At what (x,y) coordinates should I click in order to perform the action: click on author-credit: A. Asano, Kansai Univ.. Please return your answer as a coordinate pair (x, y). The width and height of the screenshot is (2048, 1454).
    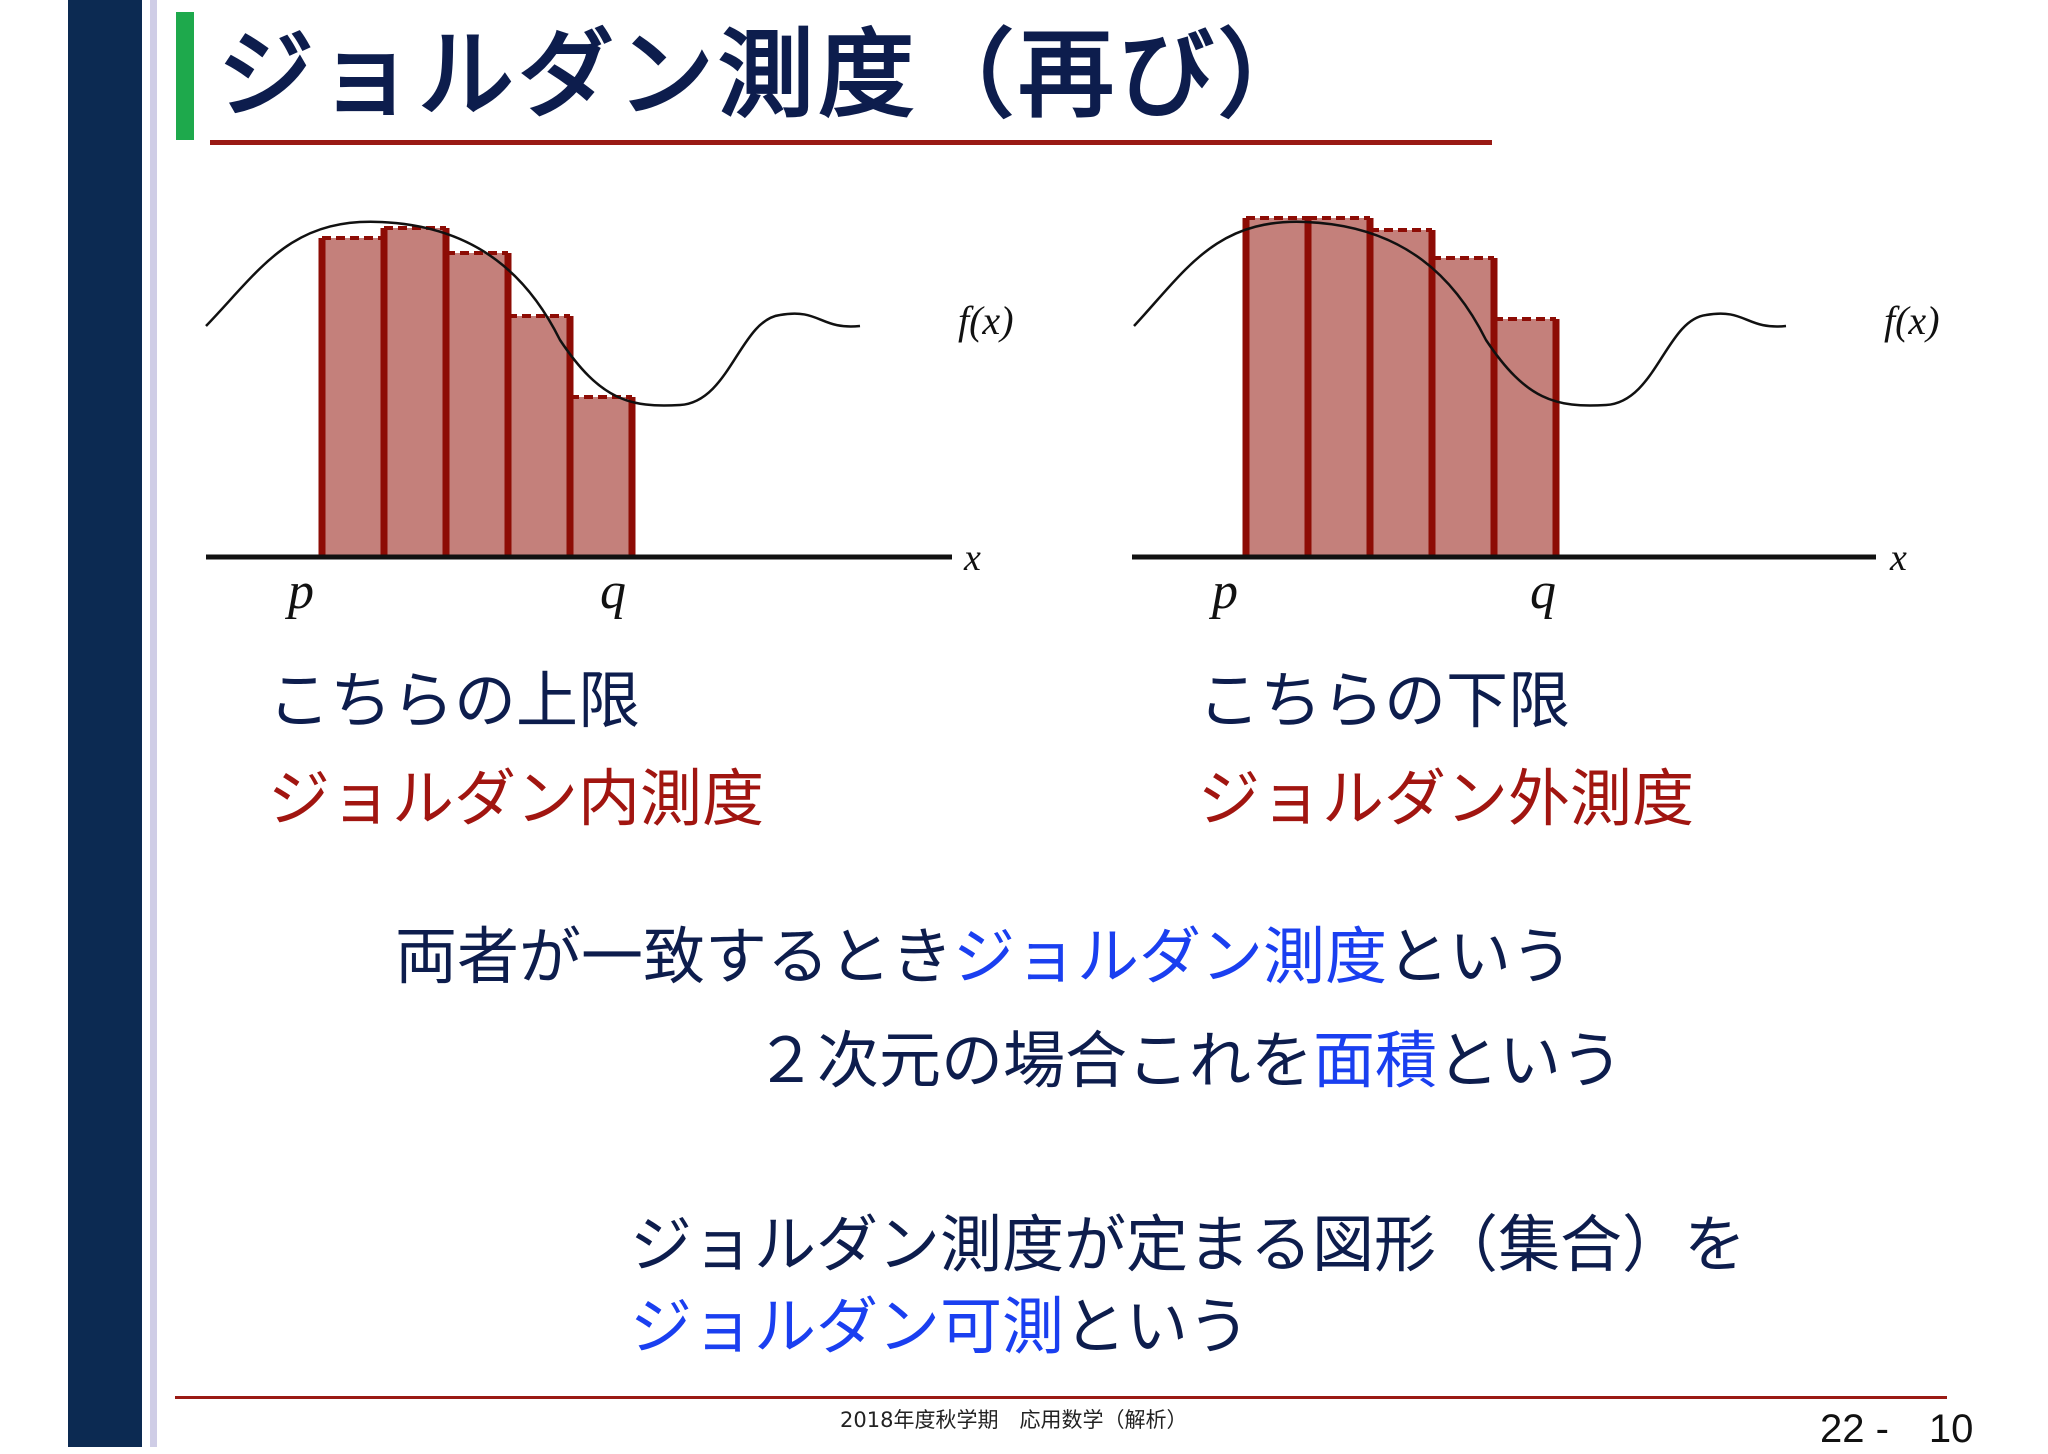
    Looking at the image, I should click on (172, 1250).